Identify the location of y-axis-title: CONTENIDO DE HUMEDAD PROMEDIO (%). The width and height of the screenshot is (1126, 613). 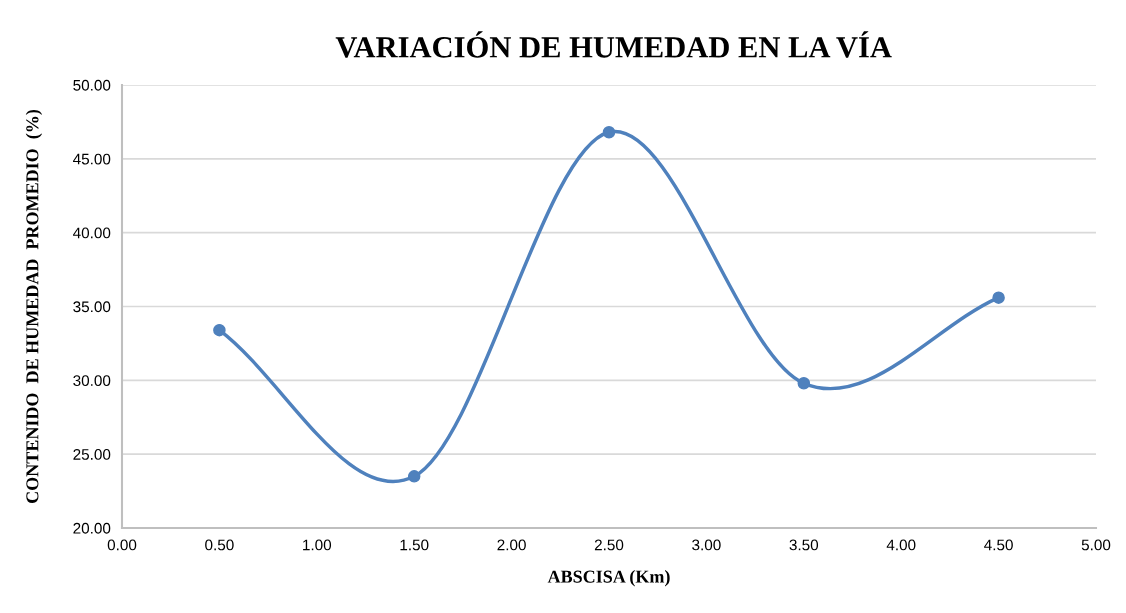
(34, 306).